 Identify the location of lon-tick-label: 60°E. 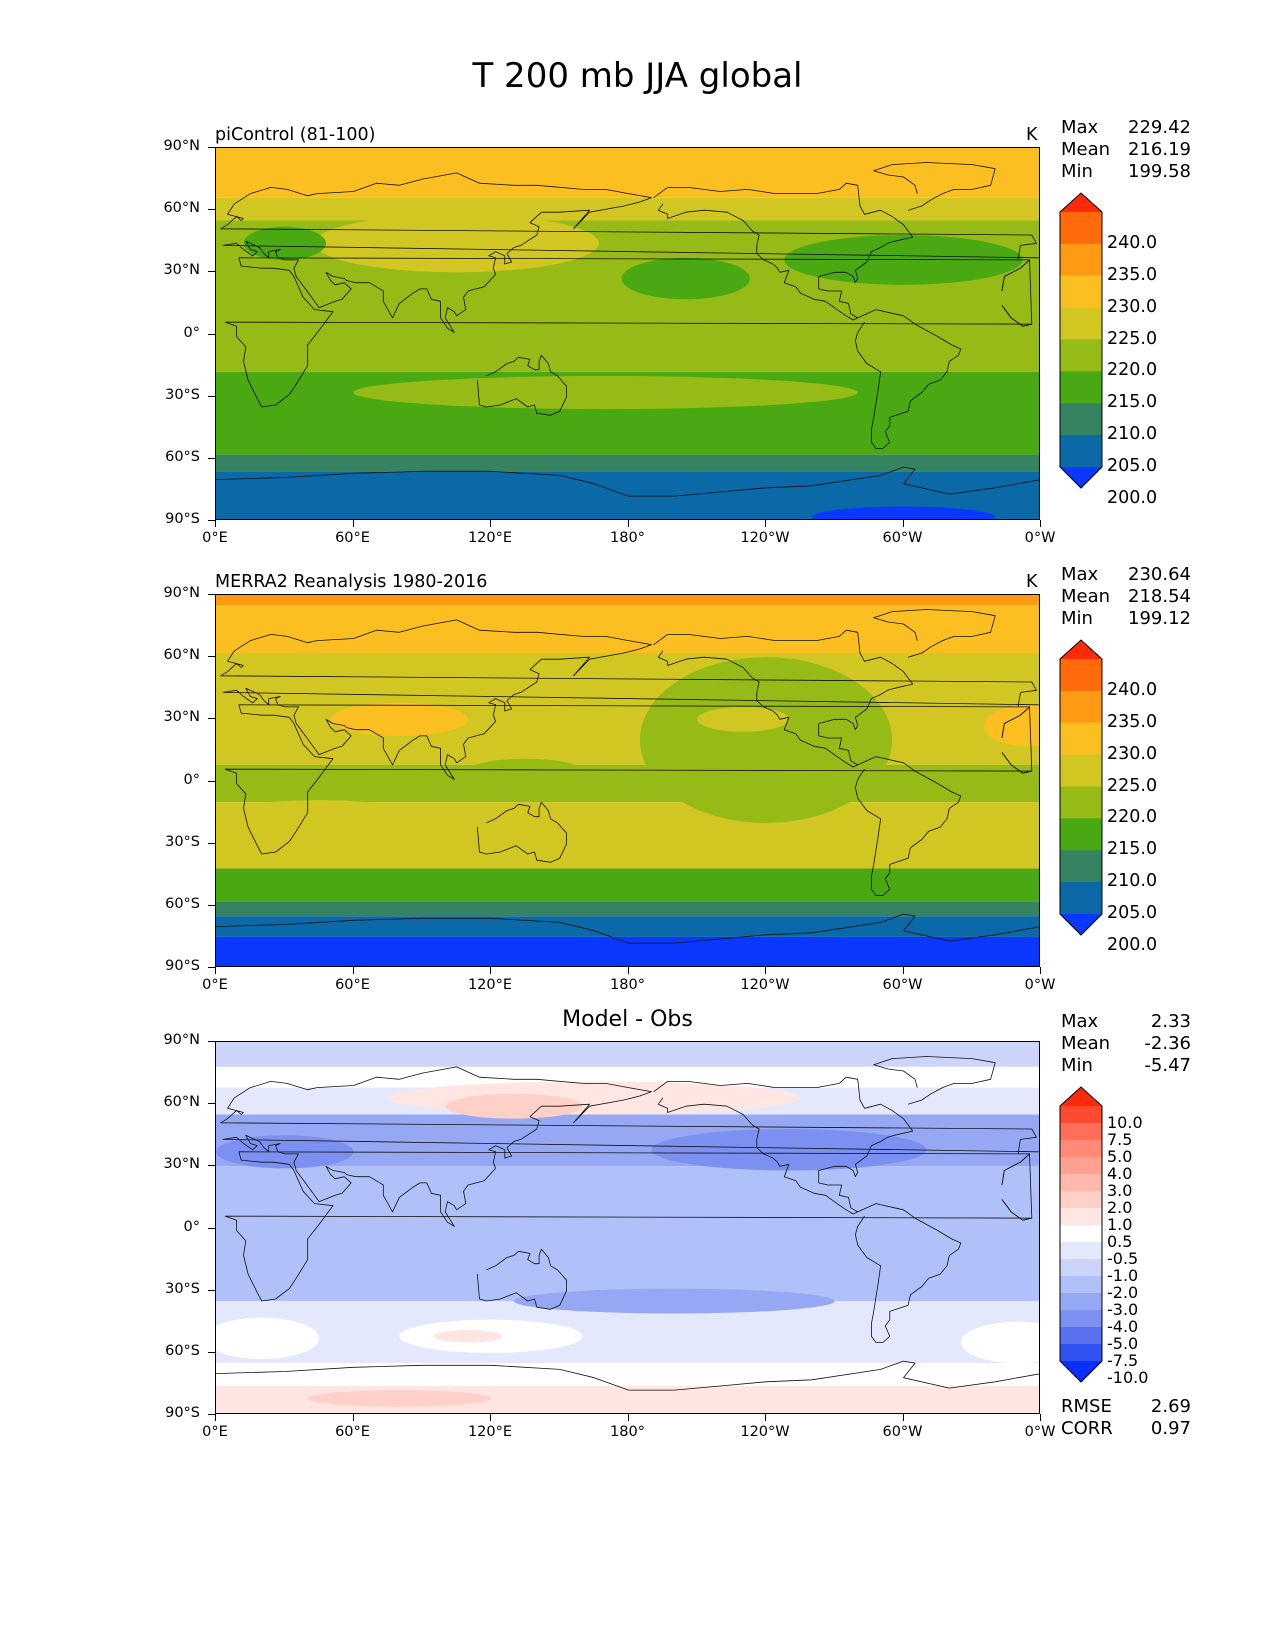
(352, 1432).